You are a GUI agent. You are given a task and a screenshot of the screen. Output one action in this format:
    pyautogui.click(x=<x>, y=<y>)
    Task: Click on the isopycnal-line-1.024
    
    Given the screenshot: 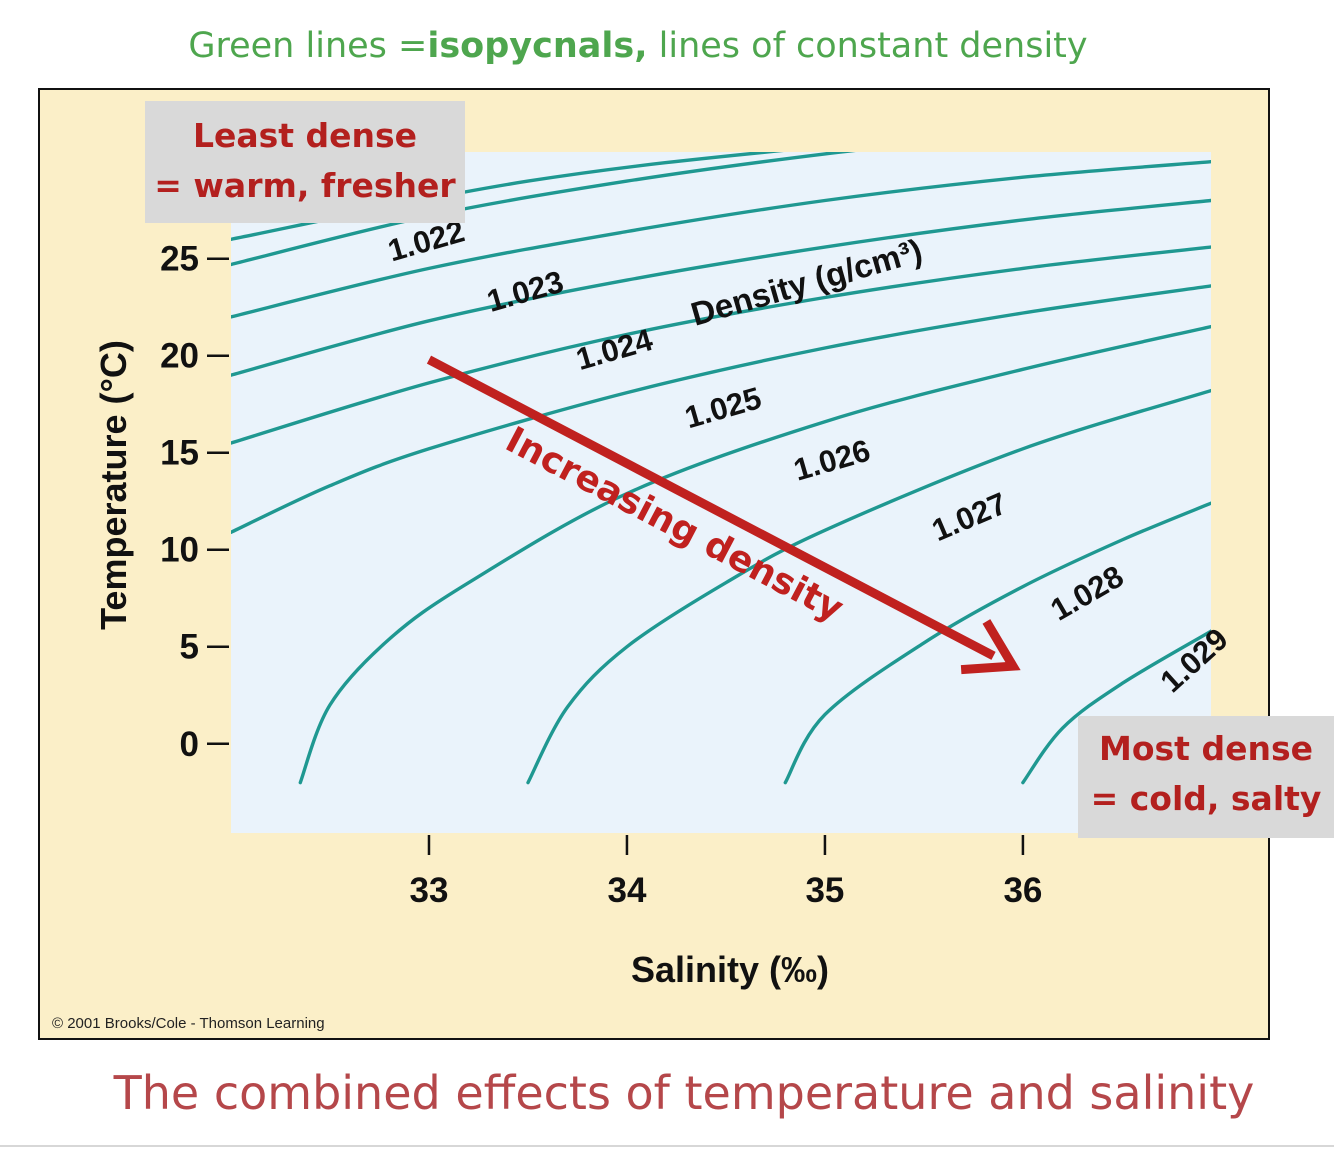 What is the action you would take?
    pyautogui.click(x=721, y=287)
    